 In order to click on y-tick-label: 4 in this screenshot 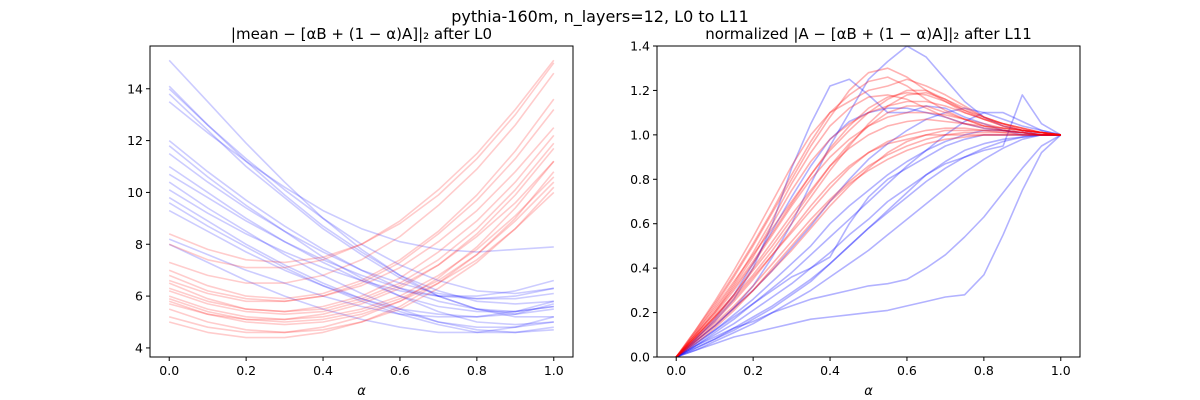, I will do `click(139, 347)`.